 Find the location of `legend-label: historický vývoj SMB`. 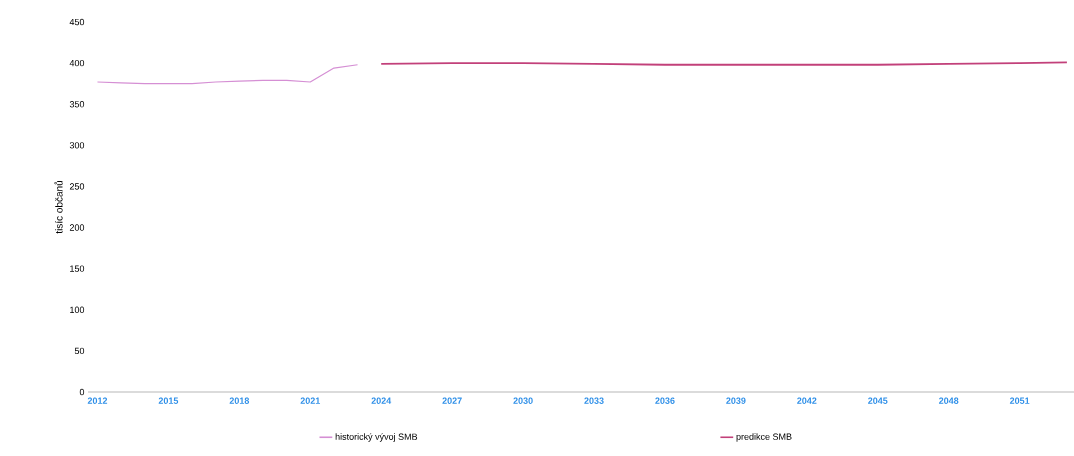

legend-label: historický vývoj SMB is located at coordinates (376, 437).